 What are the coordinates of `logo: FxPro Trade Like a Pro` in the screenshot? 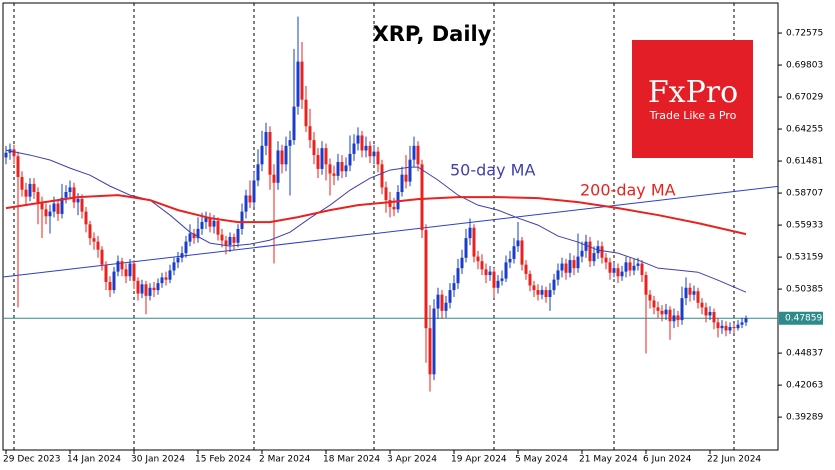 It's located at (692, 99).